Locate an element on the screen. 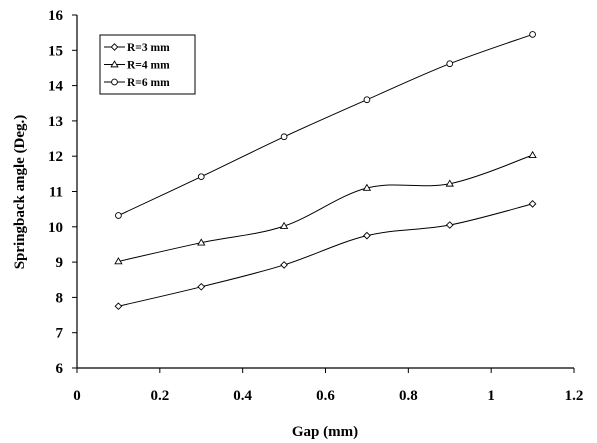  legend: R=3 mm R=4 mm R=6 mm is located at coordinates (147, 64).